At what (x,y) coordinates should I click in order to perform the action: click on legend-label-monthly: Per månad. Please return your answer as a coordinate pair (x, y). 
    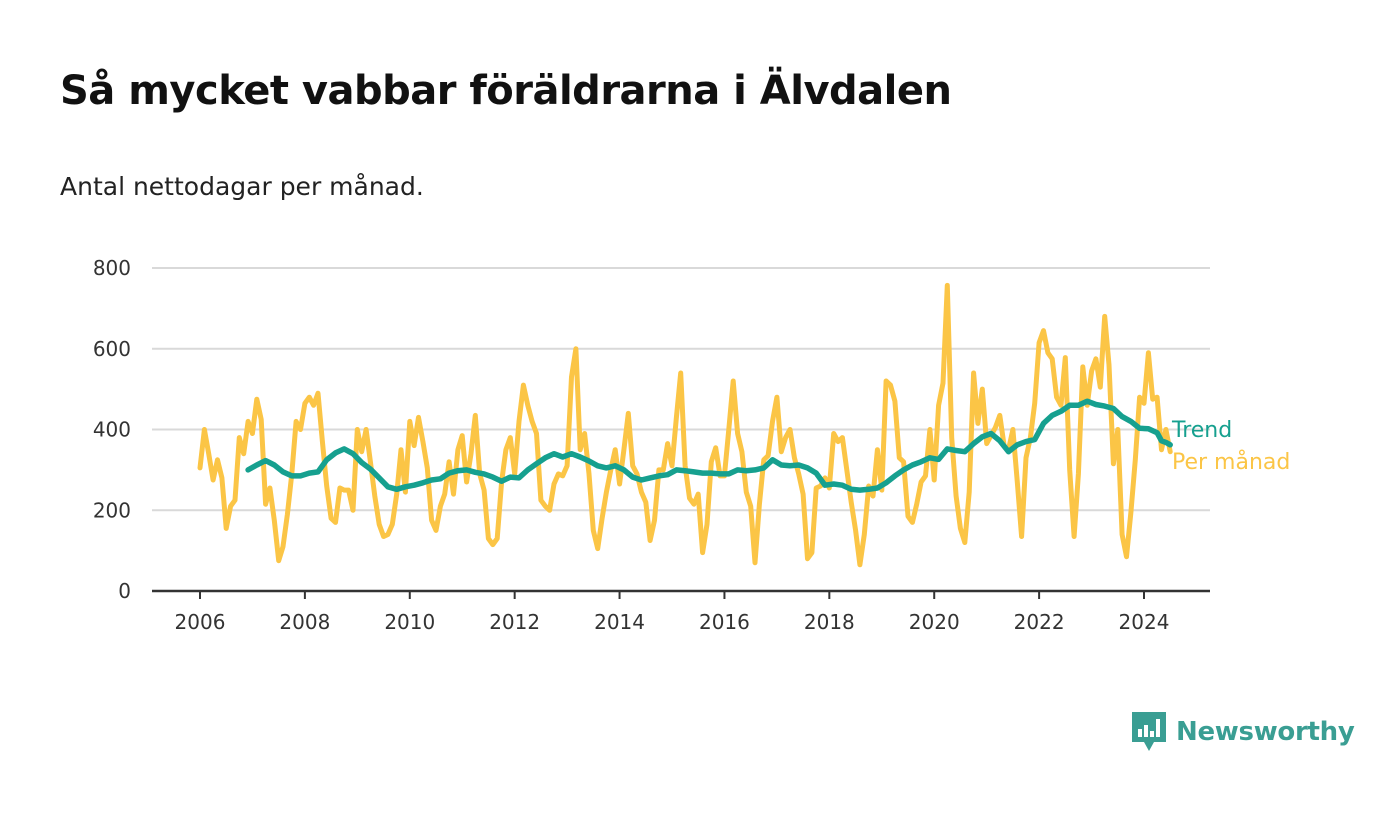
    Looking at the image, I should click on (1231, 462).